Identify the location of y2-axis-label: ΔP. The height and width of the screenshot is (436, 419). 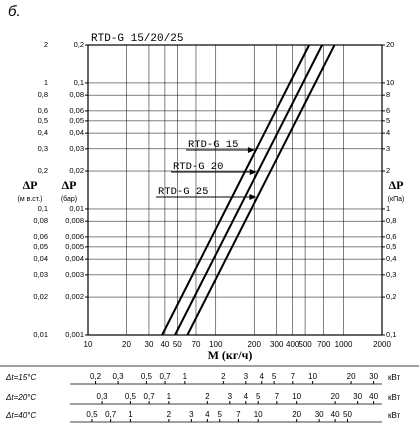
(396, 185).